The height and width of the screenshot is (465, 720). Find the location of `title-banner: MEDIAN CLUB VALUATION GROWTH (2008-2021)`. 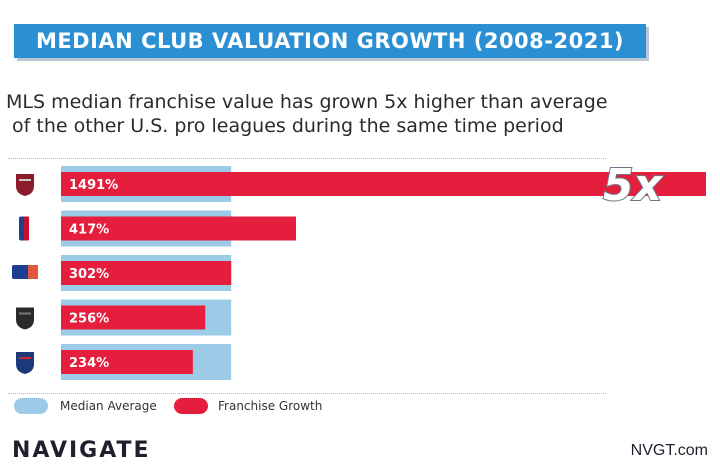

title-banner: MEDIAN CLUB VALUATION GROWTH (2008-2021) is located at coordinates (330, 41).